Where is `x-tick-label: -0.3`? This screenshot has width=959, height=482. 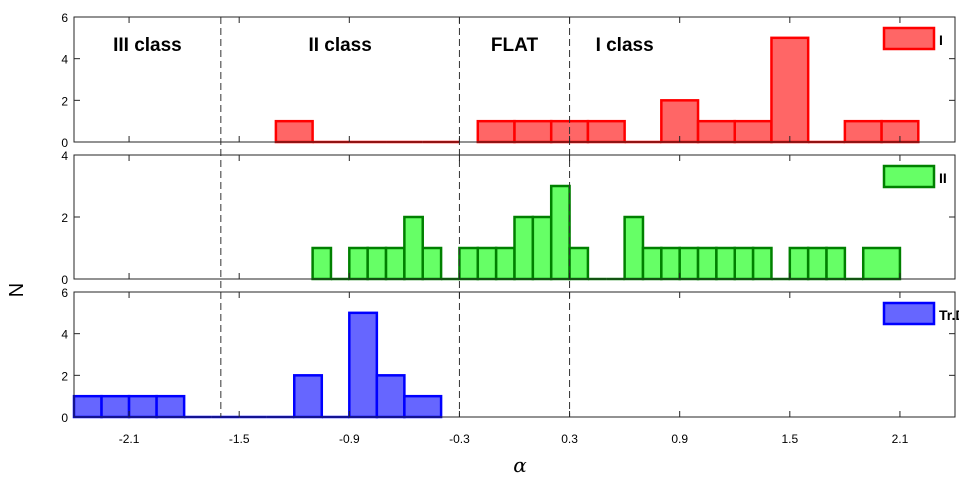 x-tick-label: -0.3 is located at coordinates (459, 439).